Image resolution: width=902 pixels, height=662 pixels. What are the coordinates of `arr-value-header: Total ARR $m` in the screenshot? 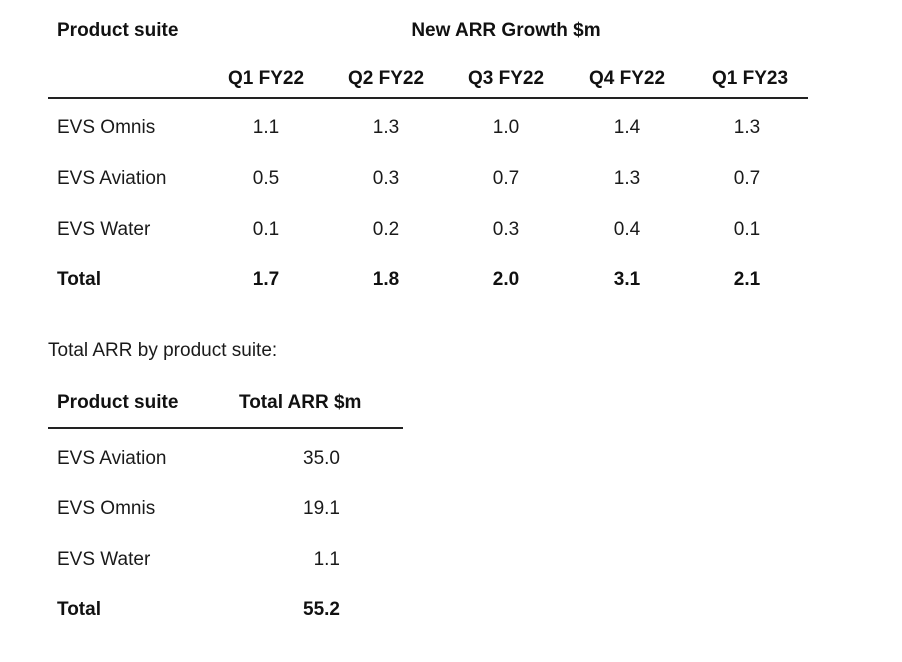 It's located at (300, 402).